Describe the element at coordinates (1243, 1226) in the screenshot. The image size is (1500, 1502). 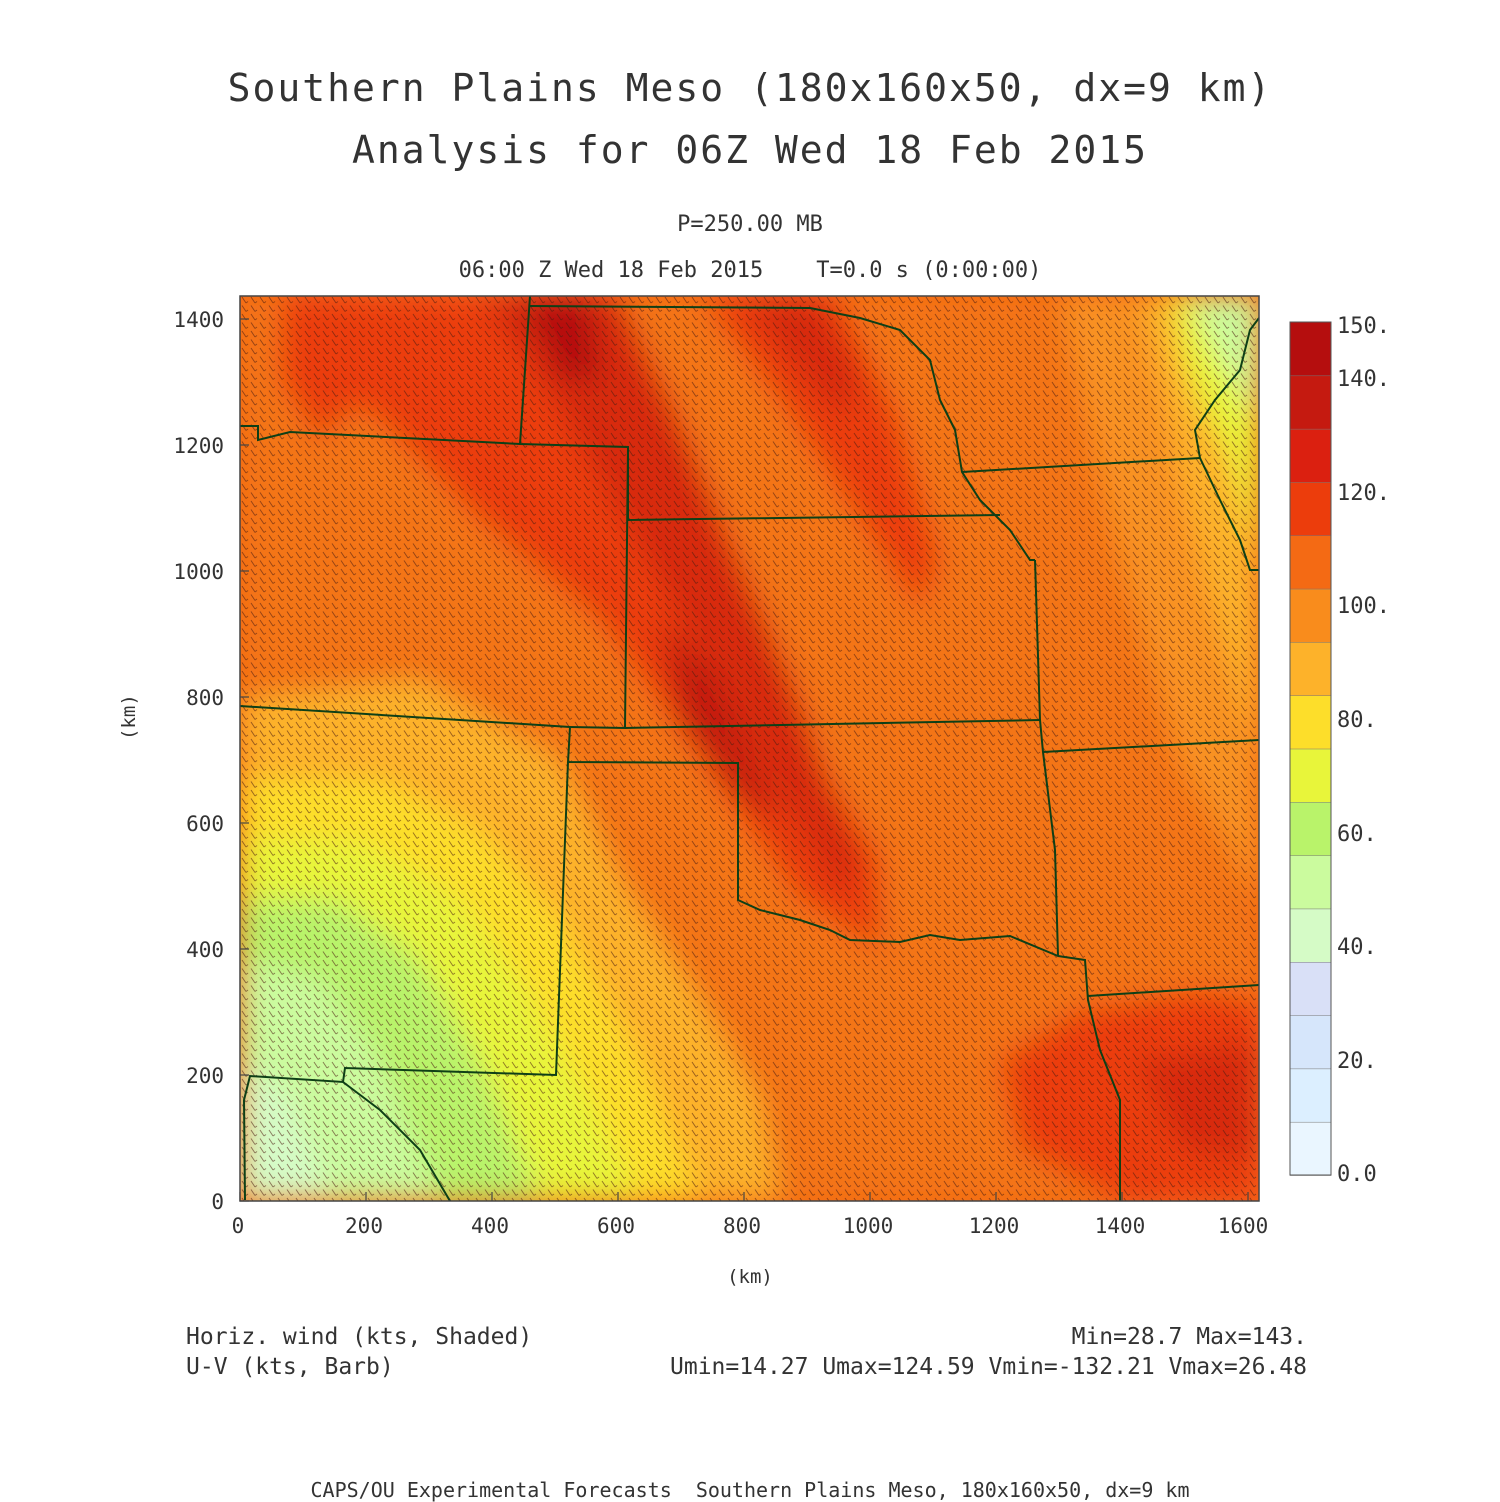
I see `x-tick-1600: 1600` at that location.